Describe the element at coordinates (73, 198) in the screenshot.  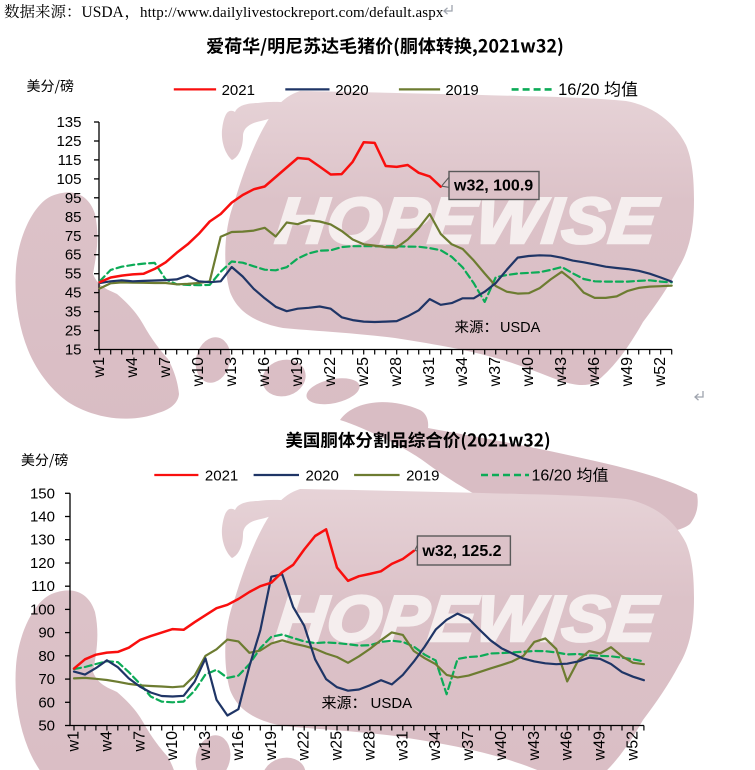
I see `svg-text: 95` at that location.